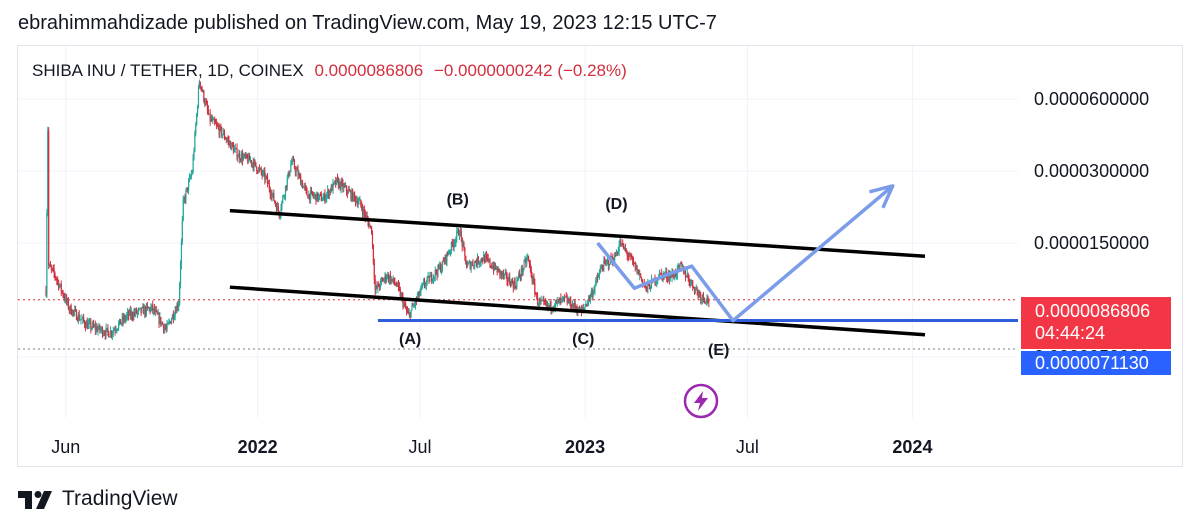  I want to click on line-price-value: 0.0000071130, so click(1092, 363).